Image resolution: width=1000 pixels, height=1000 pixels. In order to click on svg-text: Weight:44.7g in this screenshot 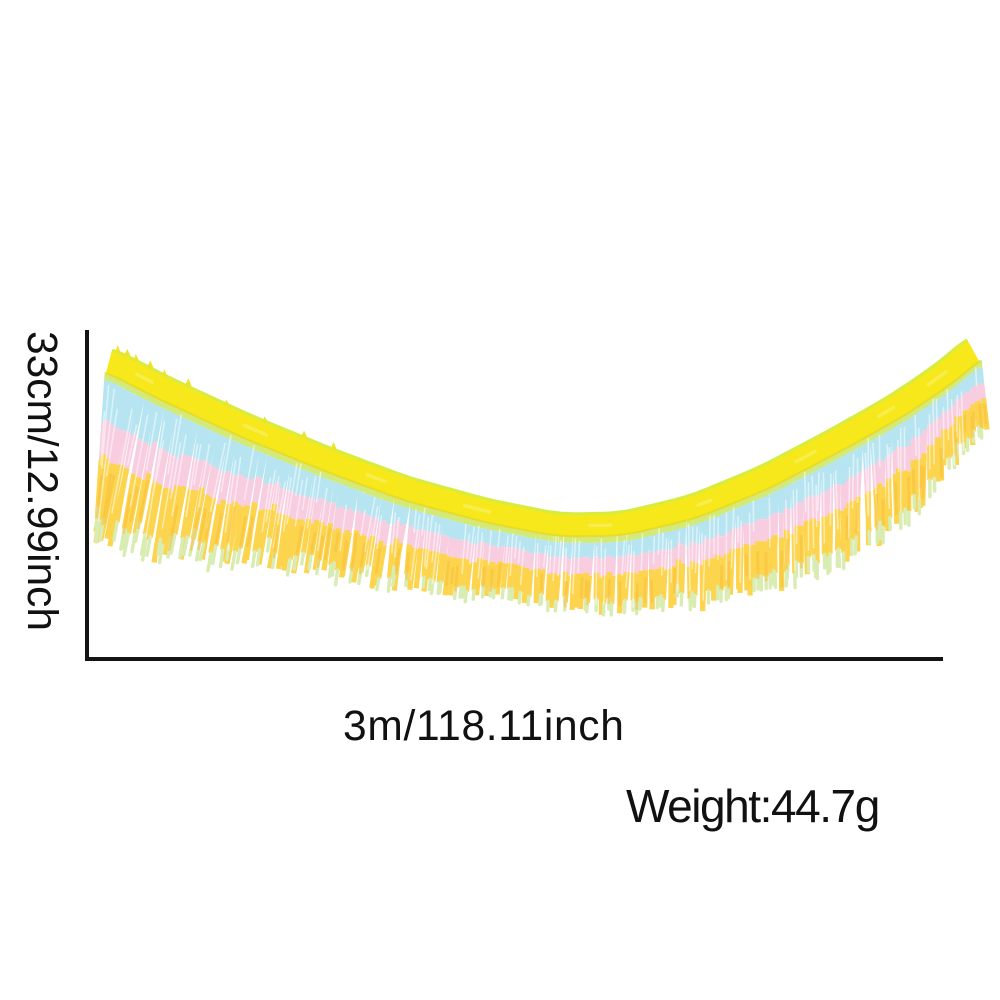, I will do `click(752, 806)`.